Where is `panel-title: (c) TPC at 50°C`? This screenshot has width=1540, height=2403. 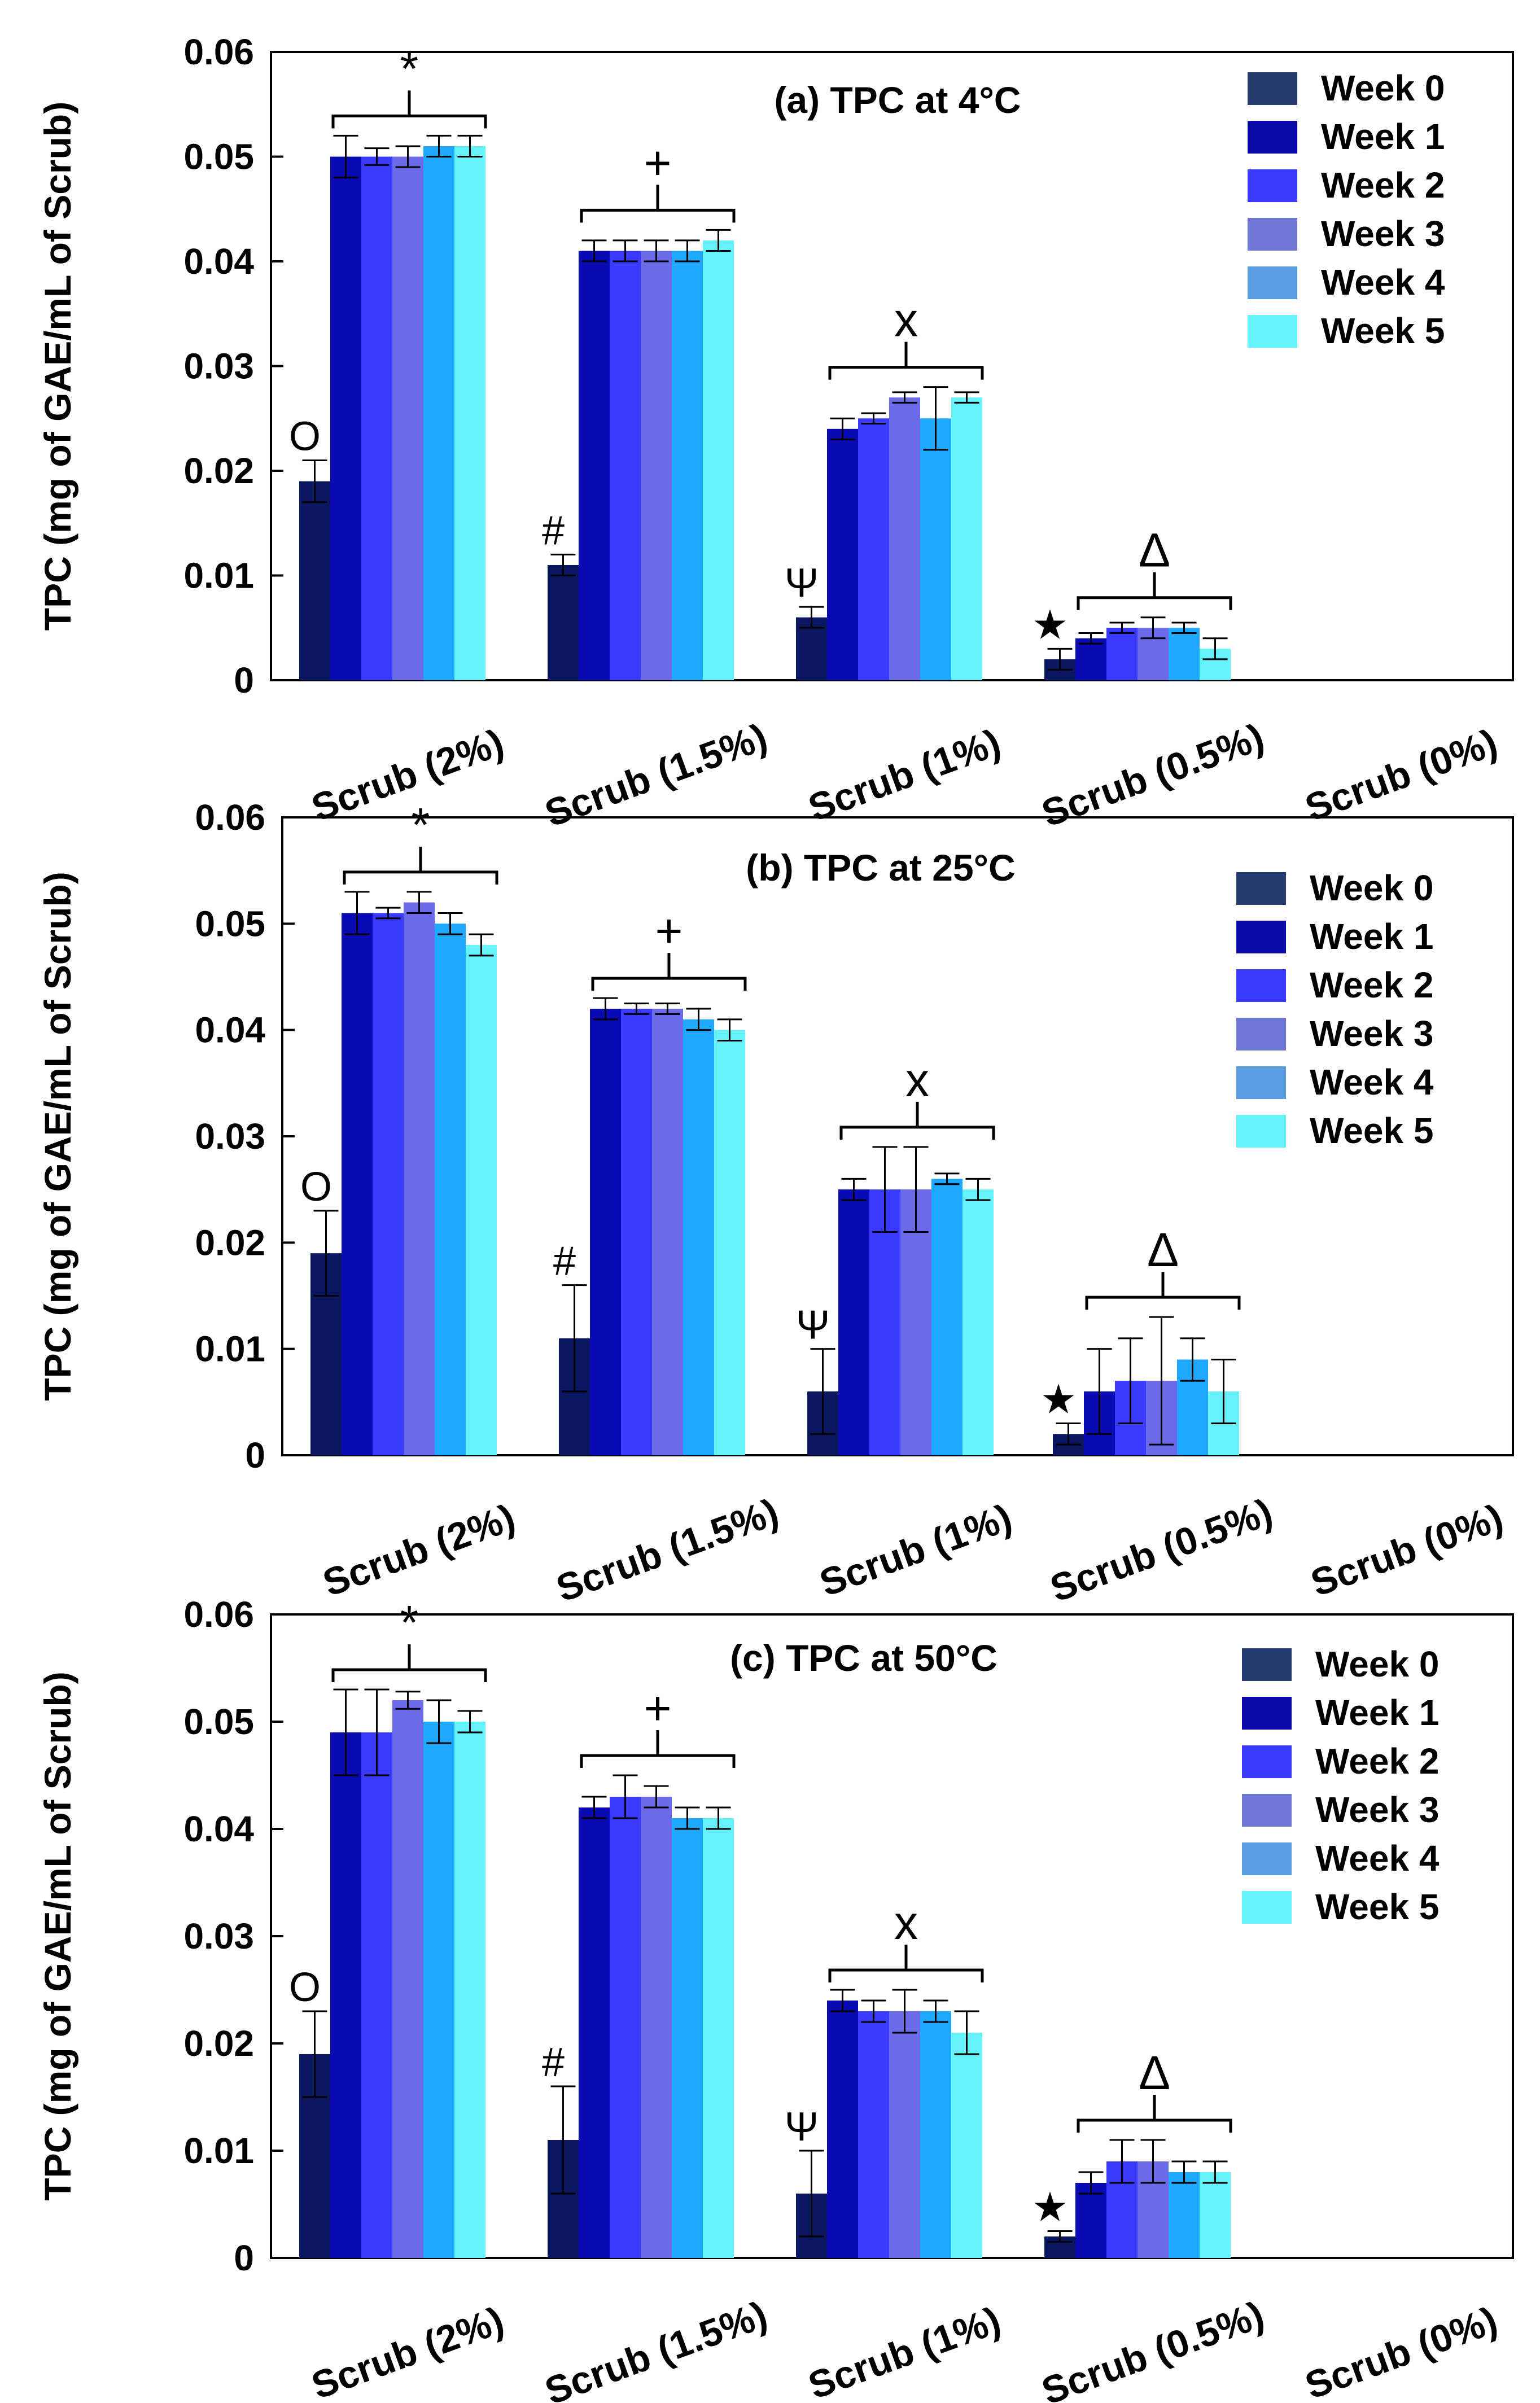 panel-title: (c) TPC at 50°C is located at coordinates (864, 1658).